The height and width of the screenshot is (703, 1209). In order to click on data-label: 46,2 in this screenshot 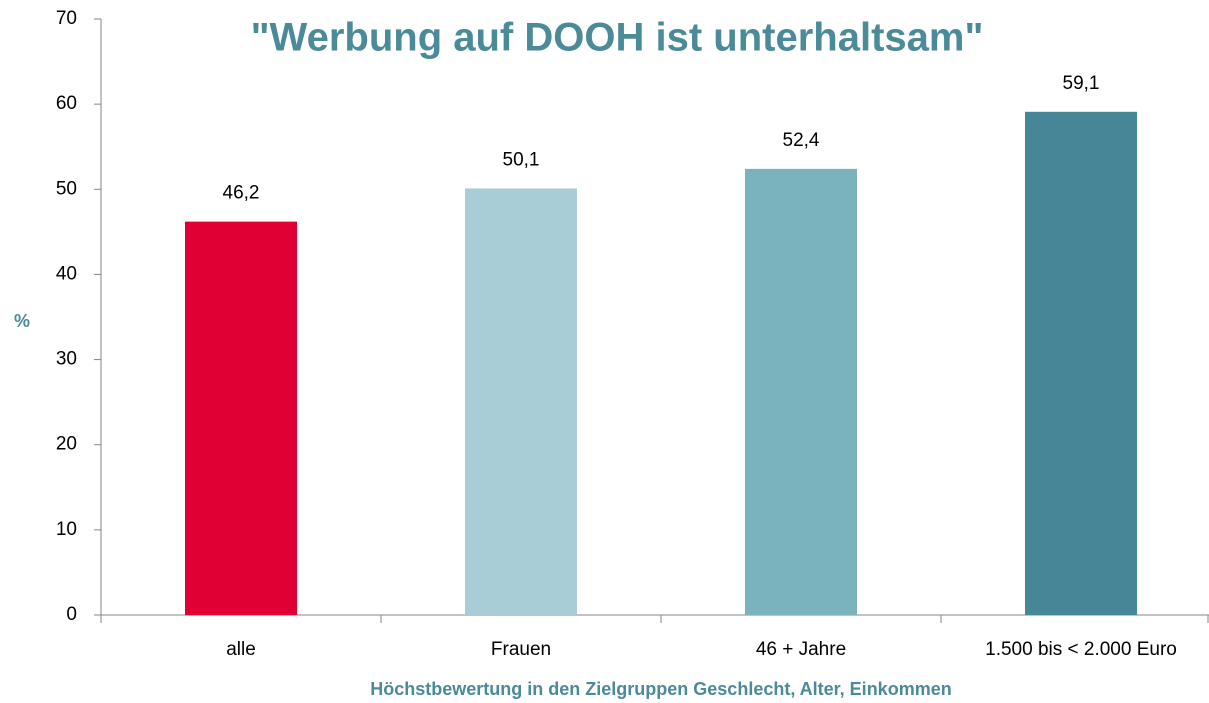, I will do `click(241, 193)`.